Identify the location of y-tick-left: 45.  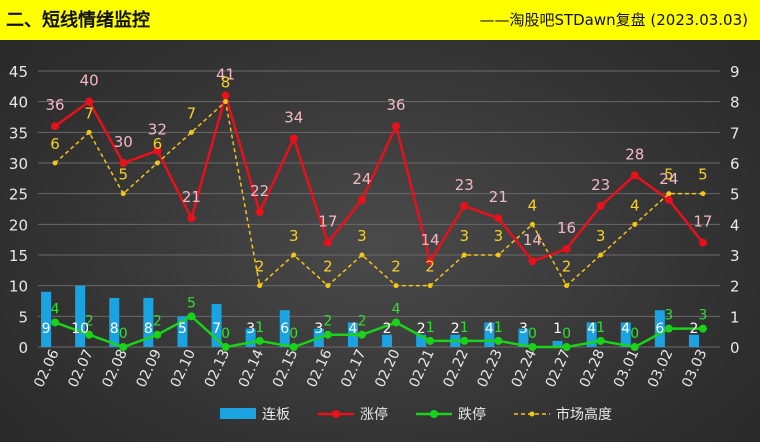
(18, 72).